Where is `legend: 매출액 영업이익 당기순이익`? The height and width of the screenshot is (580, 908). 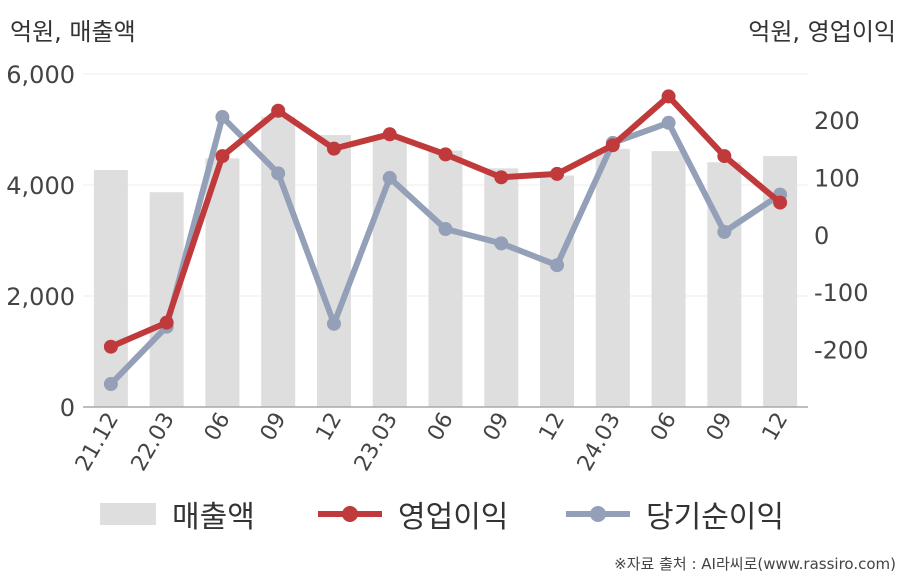 legend: 매출액 영업이익 당기순이익 is located at coordinates (454, 514).